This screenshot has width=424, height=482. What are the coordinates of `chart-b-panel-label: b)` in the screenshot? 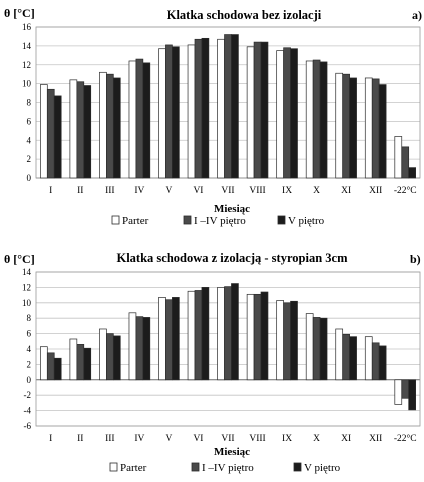 It's located at (415, 259).